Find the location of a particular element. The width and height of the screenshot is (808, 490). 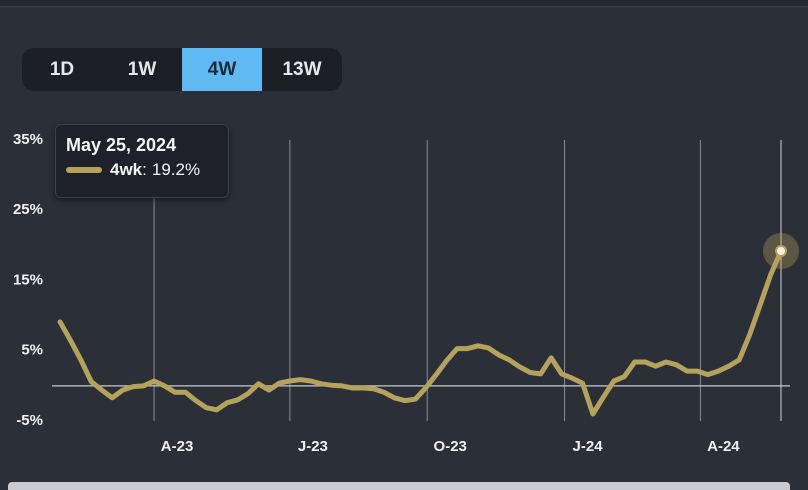

tooltip-row: 4wk 19.2% is located at coordinates (133, 170).